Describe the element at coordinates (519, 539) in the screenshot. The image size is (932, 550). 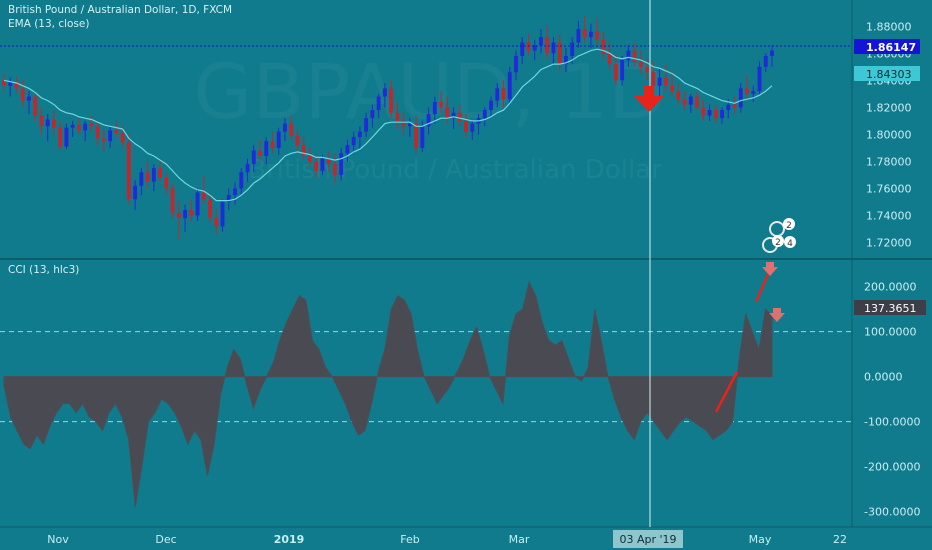
I see `time-tick-label: Mar` at that location.